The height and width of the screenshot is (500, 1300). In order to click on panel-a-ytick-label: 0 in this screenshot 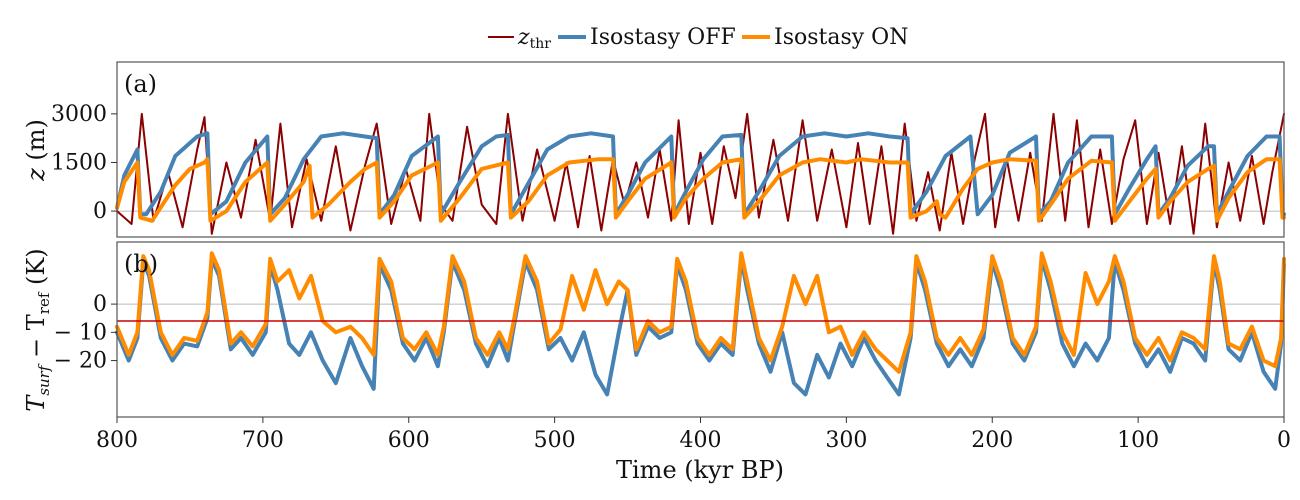, I will do `click(100, 211)`.